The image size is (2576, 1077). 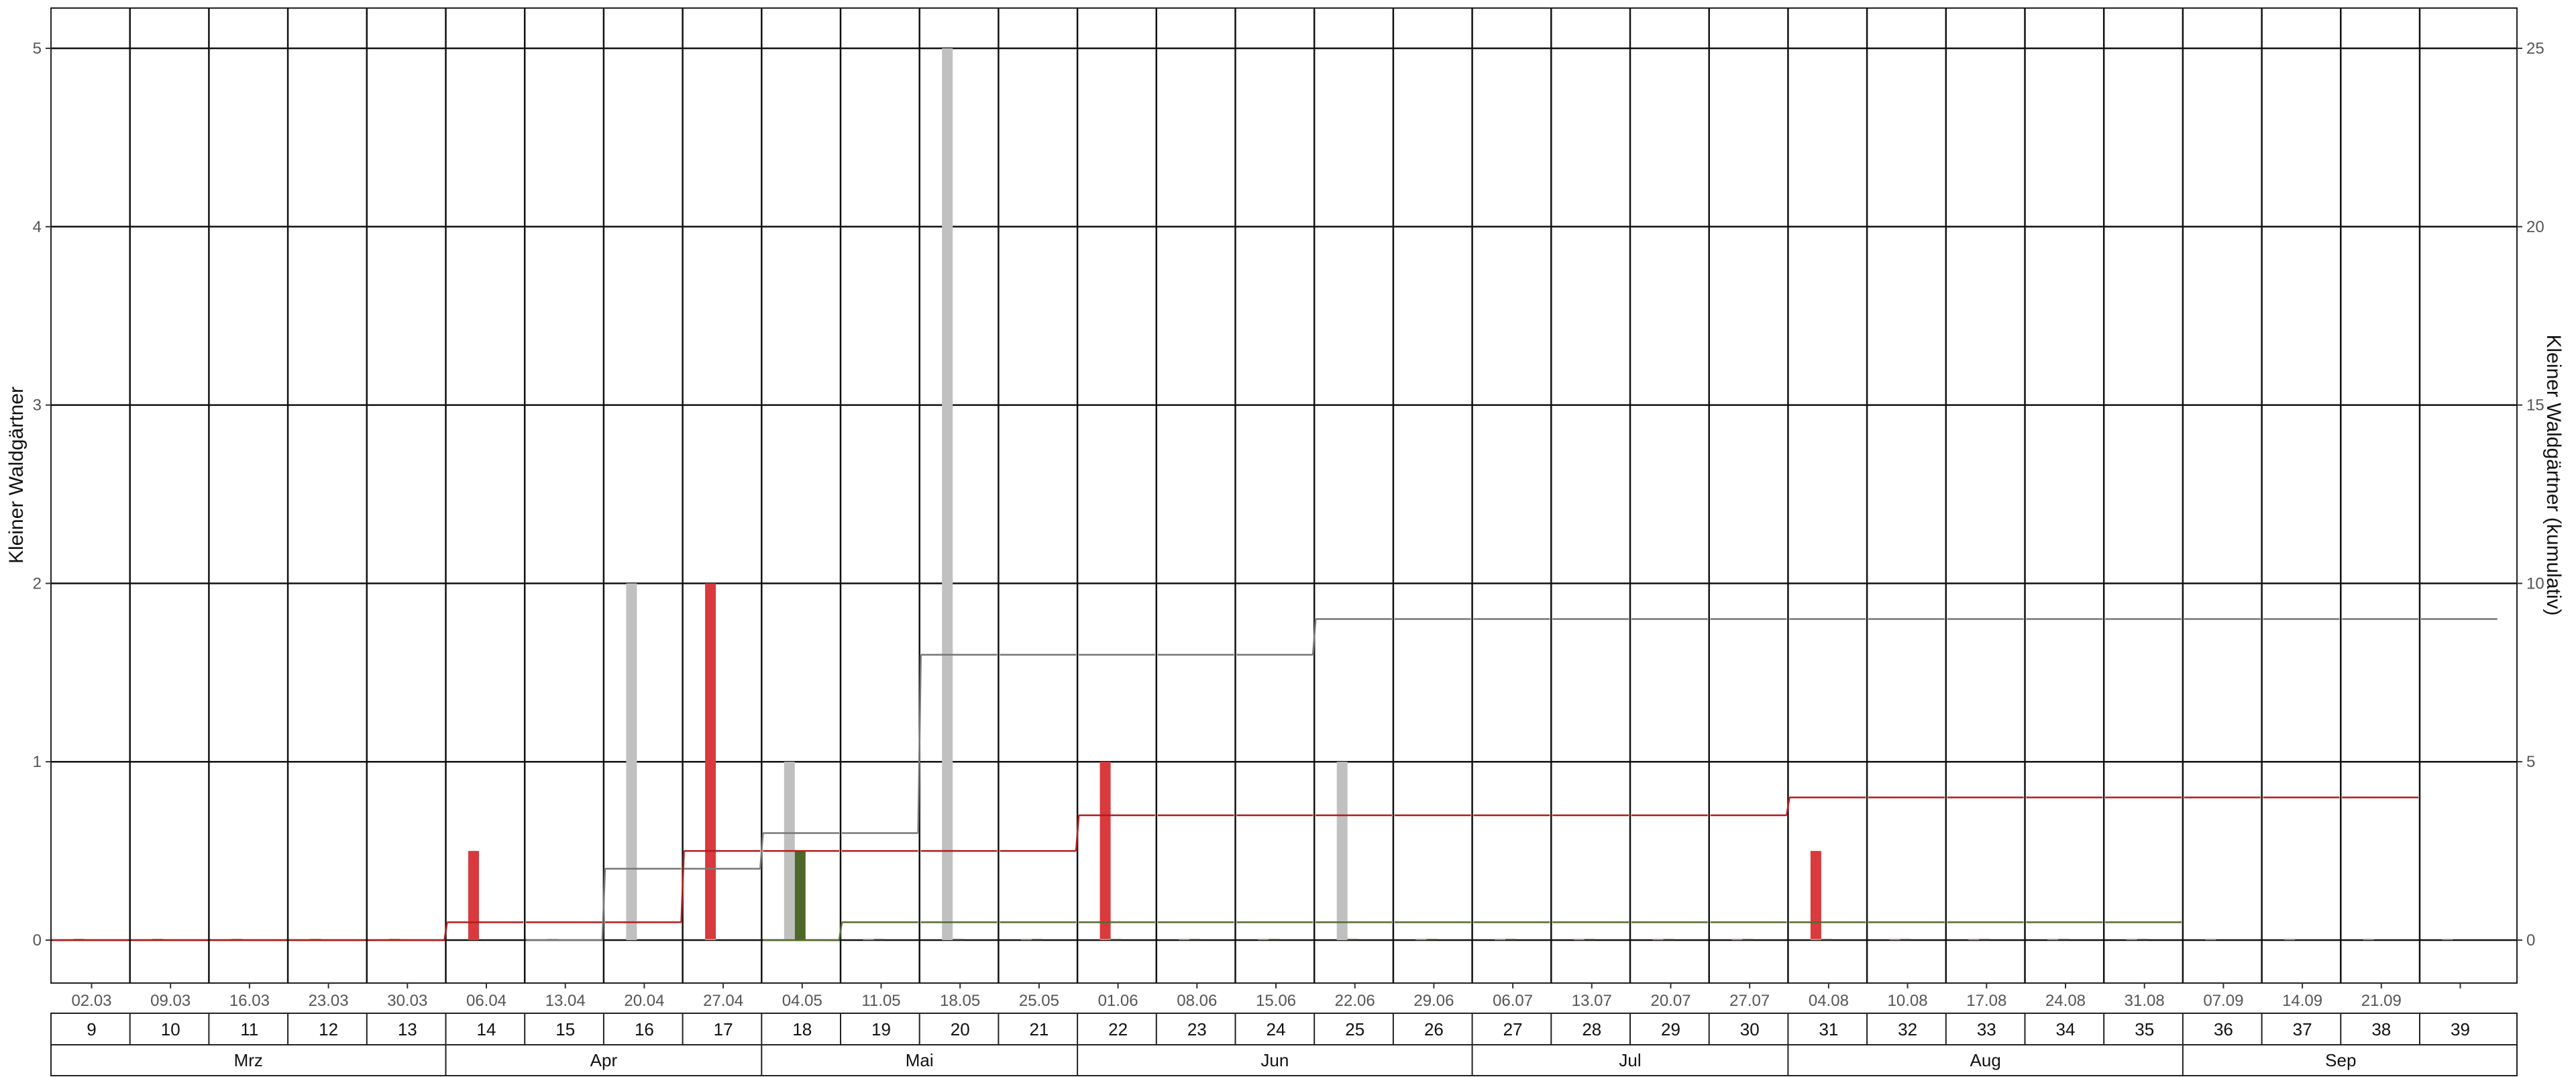 I want to click on x-tick-label: 21.09, so click(x=2381, y=1001).